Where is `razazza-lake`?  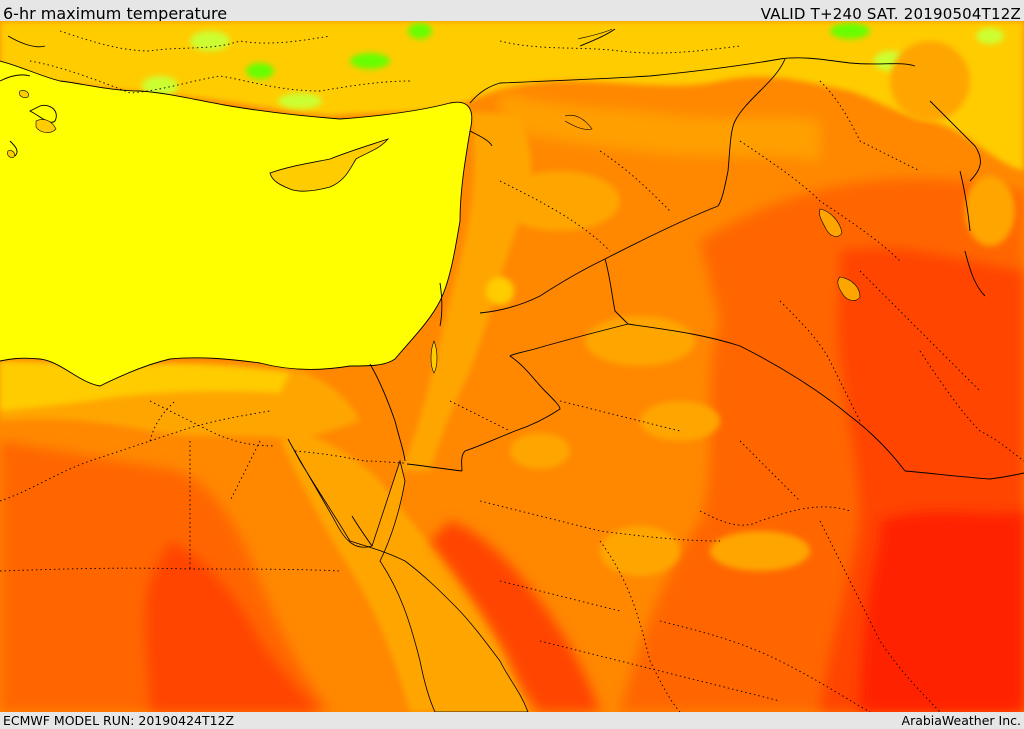
razazza-lake is located at coordinates (831, 222).